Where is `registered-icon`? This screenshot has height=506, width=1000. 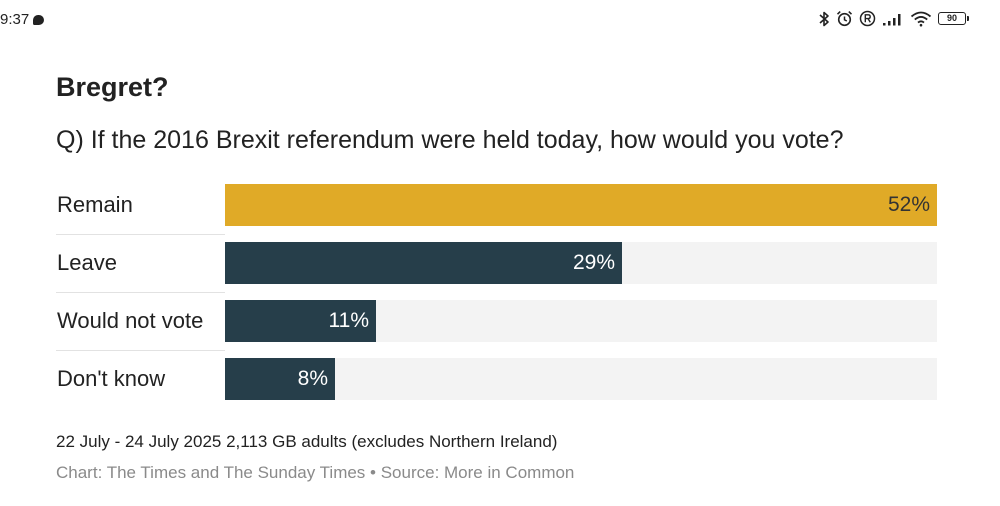 registered-icon is located at coordinates (867, 18).